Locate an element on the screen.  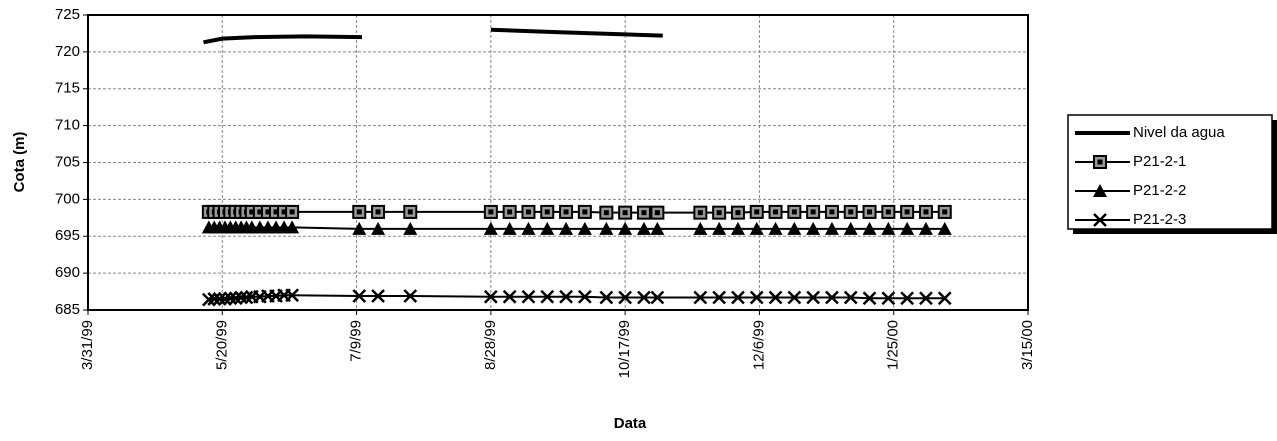
x-tick-label: 10/17/99 is located at coordinates (624, 349).